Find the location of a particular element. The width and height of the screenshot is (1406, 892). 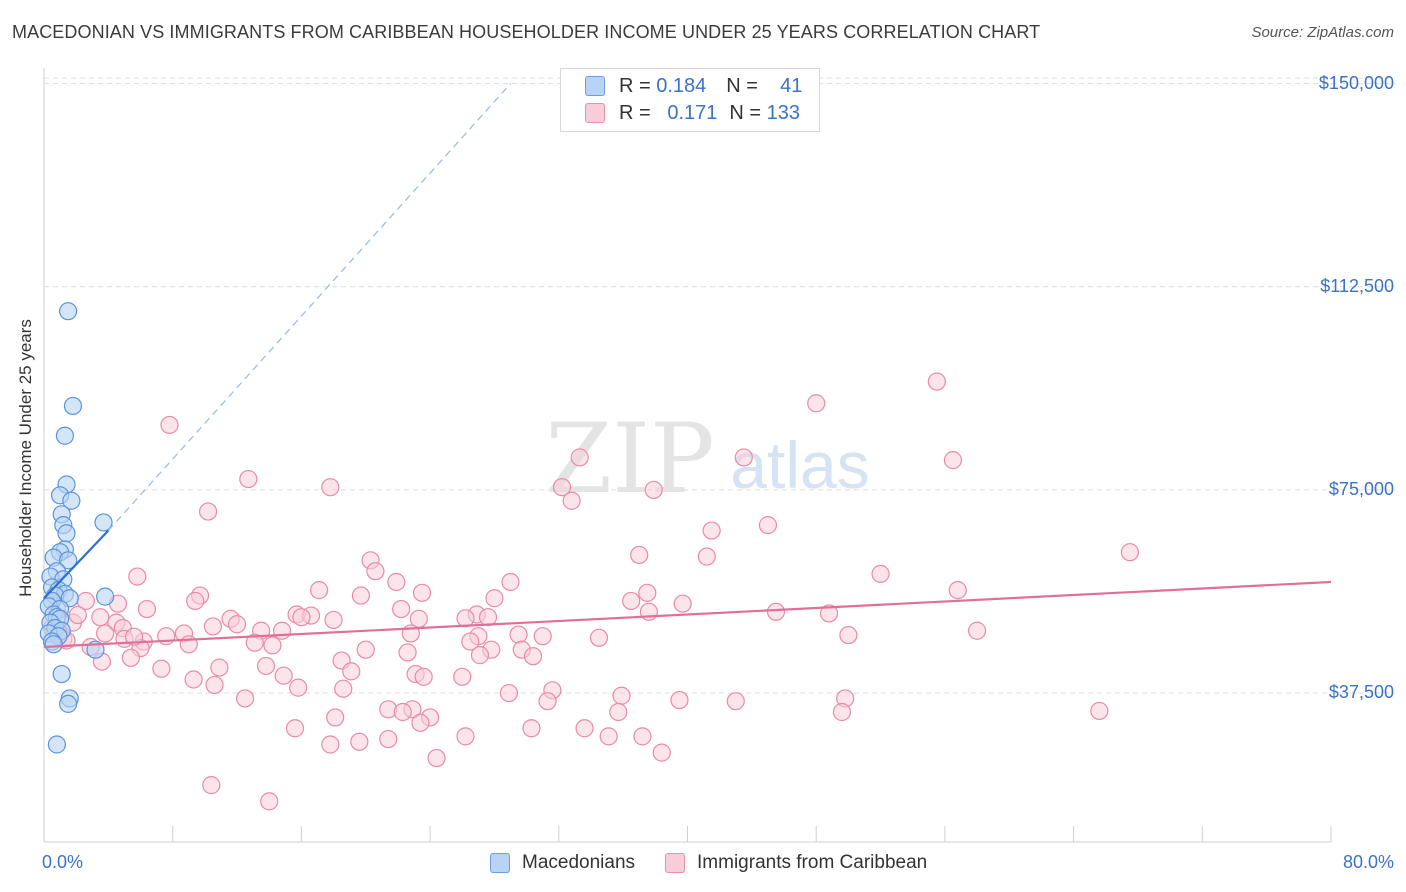

caribbean-trend-line is located at coordinates (687, 614).